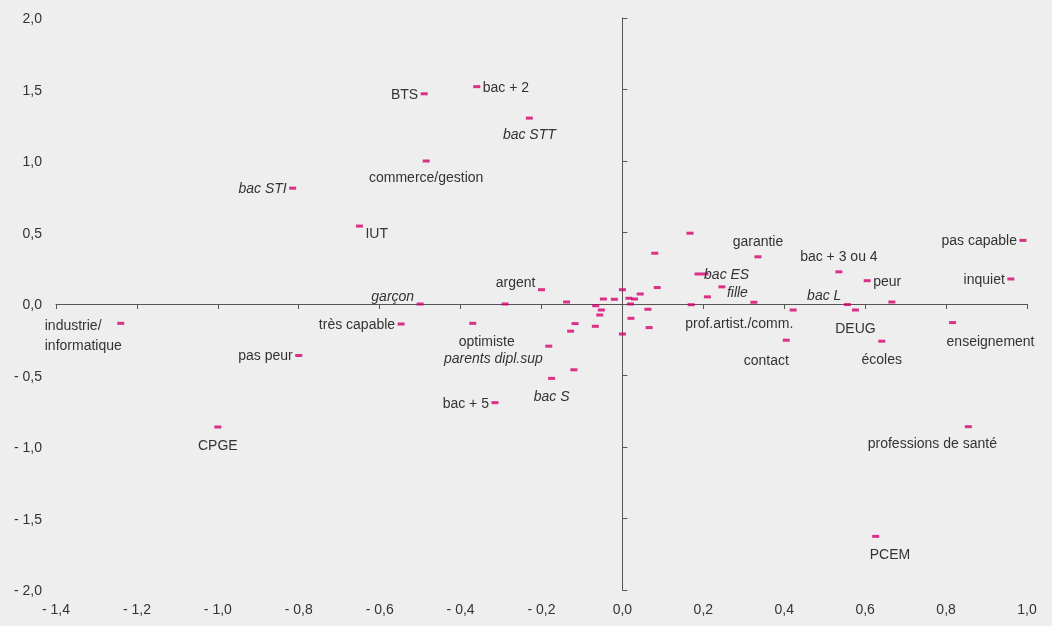  Describe the element at coordinates (887, 280) in the screenshot. I see `annotation: peur` at that location.